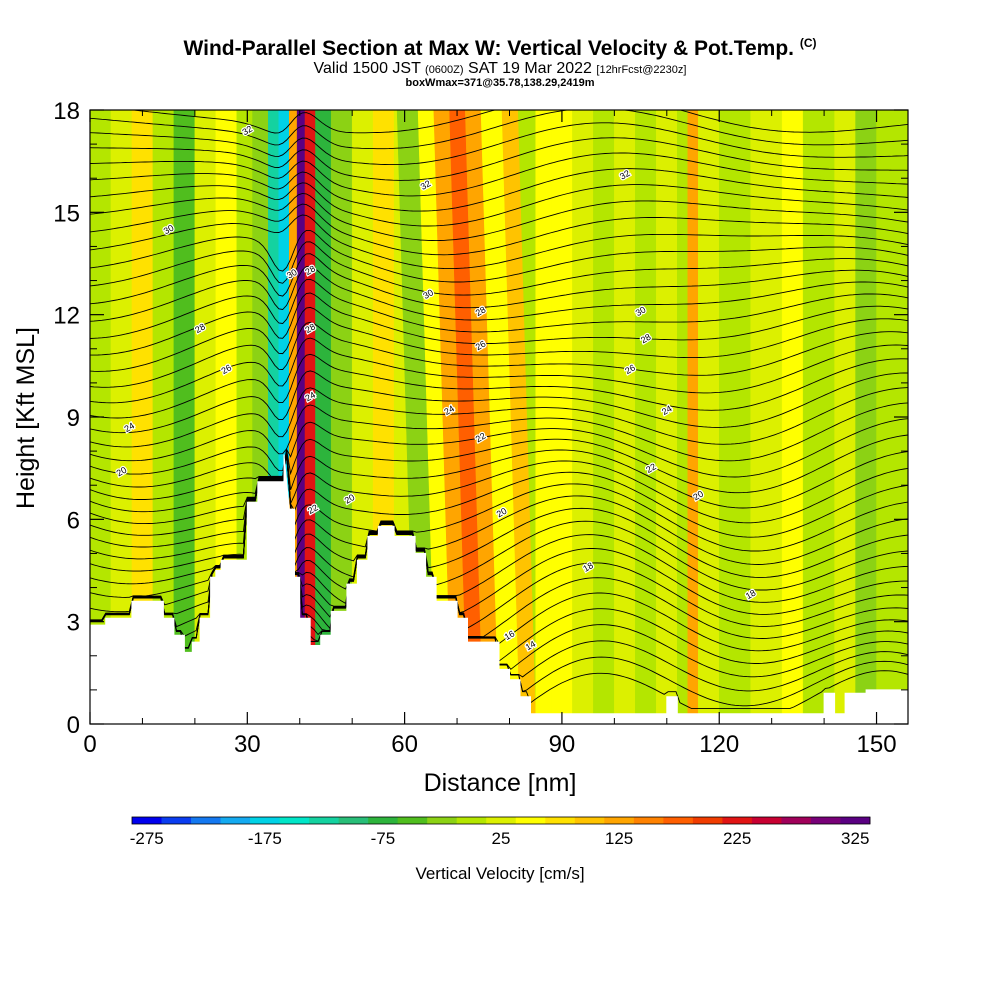  Describe the element at coordinates (619, 838) in the screenshot. I see `colorbar-tick-label: 125` at that location.